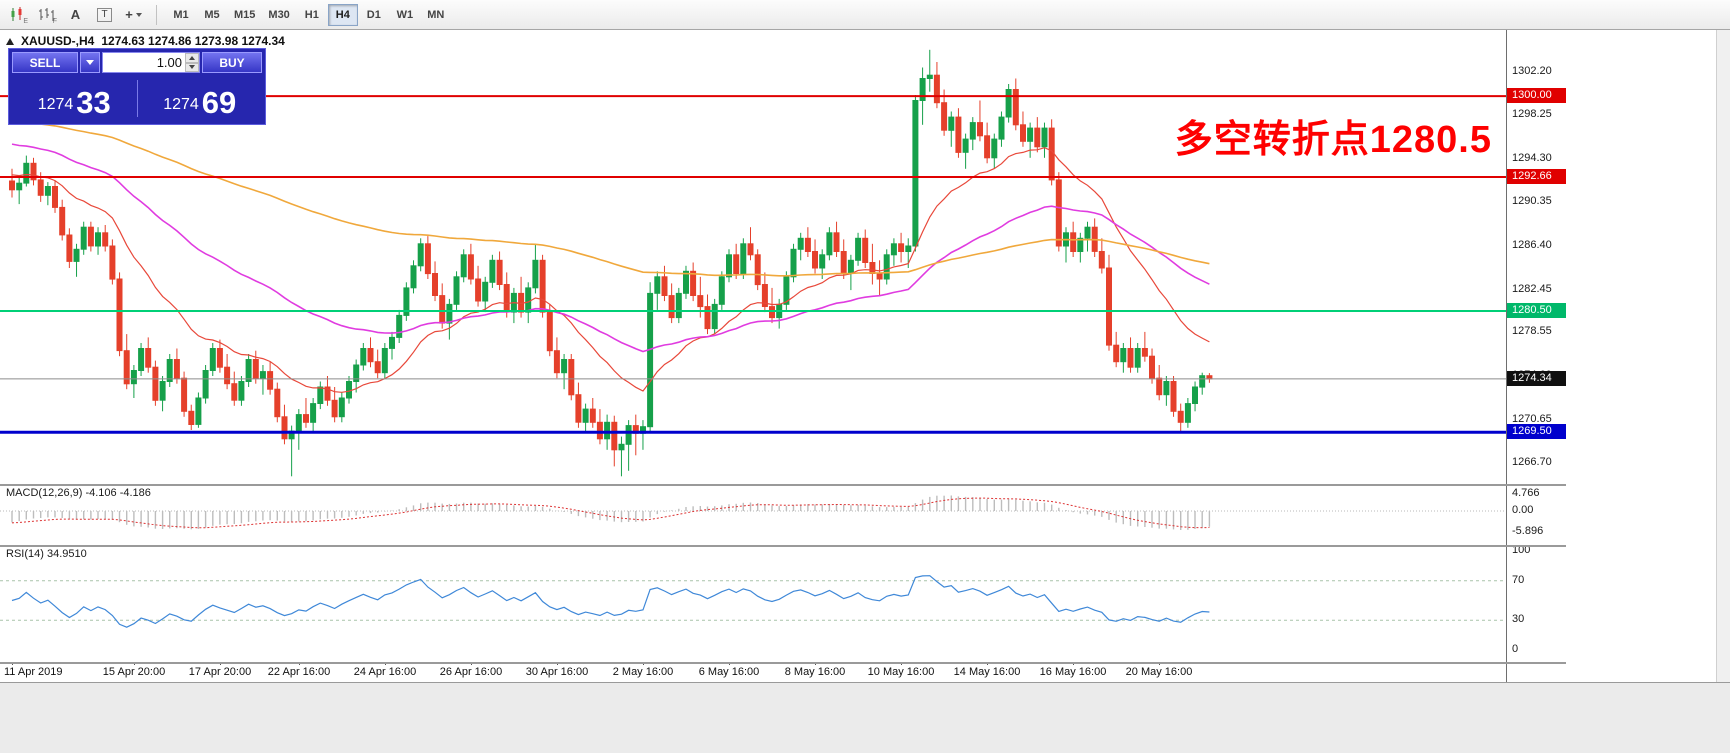 The height and width of the screenshot is (753, 1730). Describe the element at coordinates (815, 672) in the screenshot. I see `time-axis-label: 8 May 16:00` at that location.